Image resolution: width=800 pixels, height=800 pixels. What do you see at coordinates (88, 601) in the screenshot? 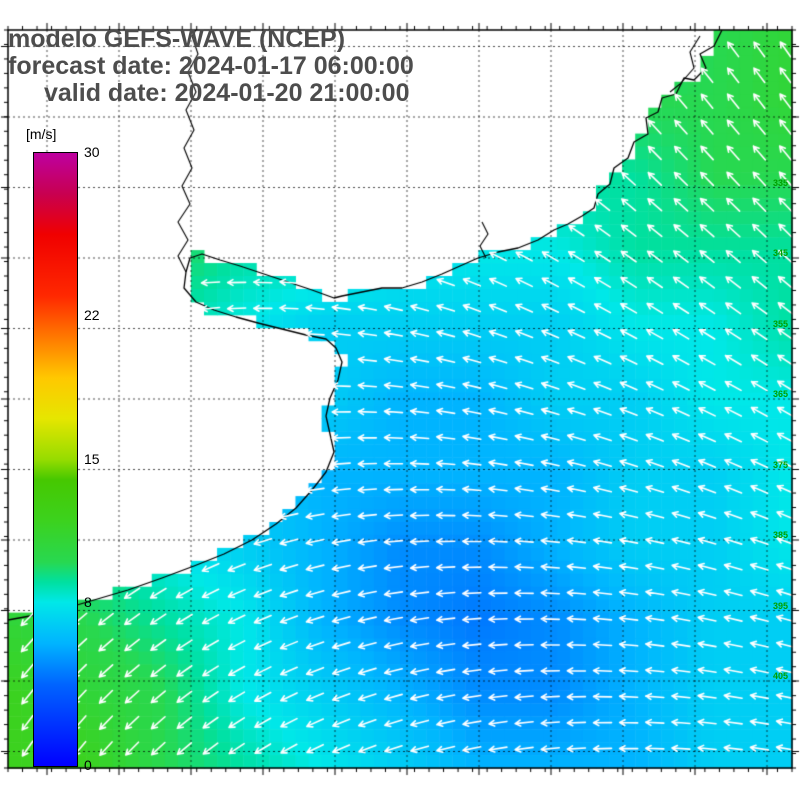
I see `colorbar-tick-label: 8` at bounding box center [88, 601].